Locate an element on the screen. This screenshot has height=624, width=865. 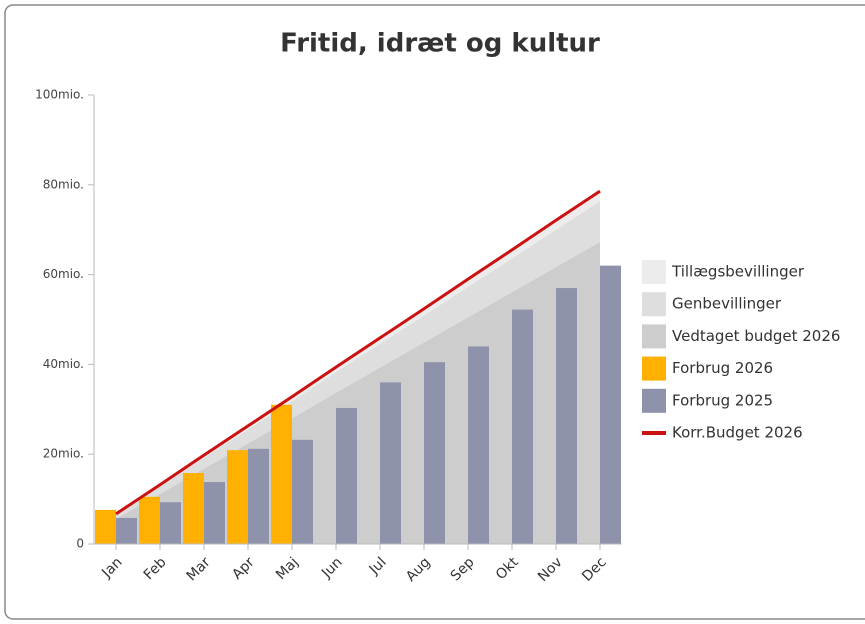
y-tick-label: 100mio. is located at coordinates (59, 95).